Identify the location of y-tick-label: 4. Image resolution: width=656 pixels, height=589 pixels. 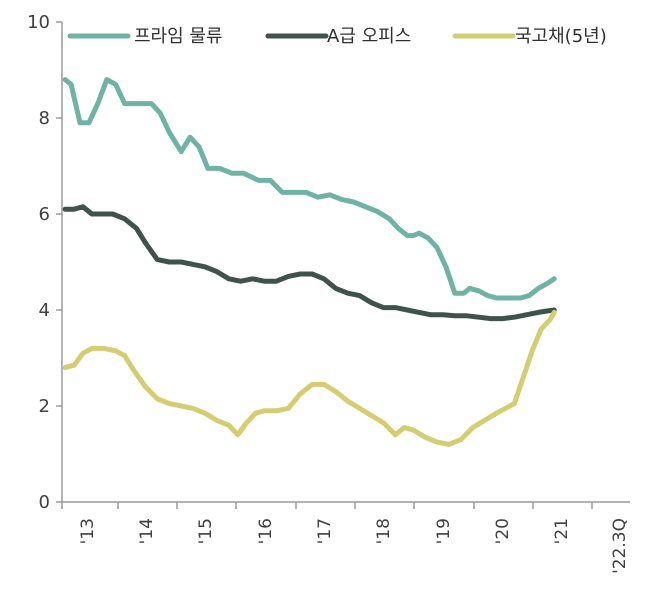
(44, 310).